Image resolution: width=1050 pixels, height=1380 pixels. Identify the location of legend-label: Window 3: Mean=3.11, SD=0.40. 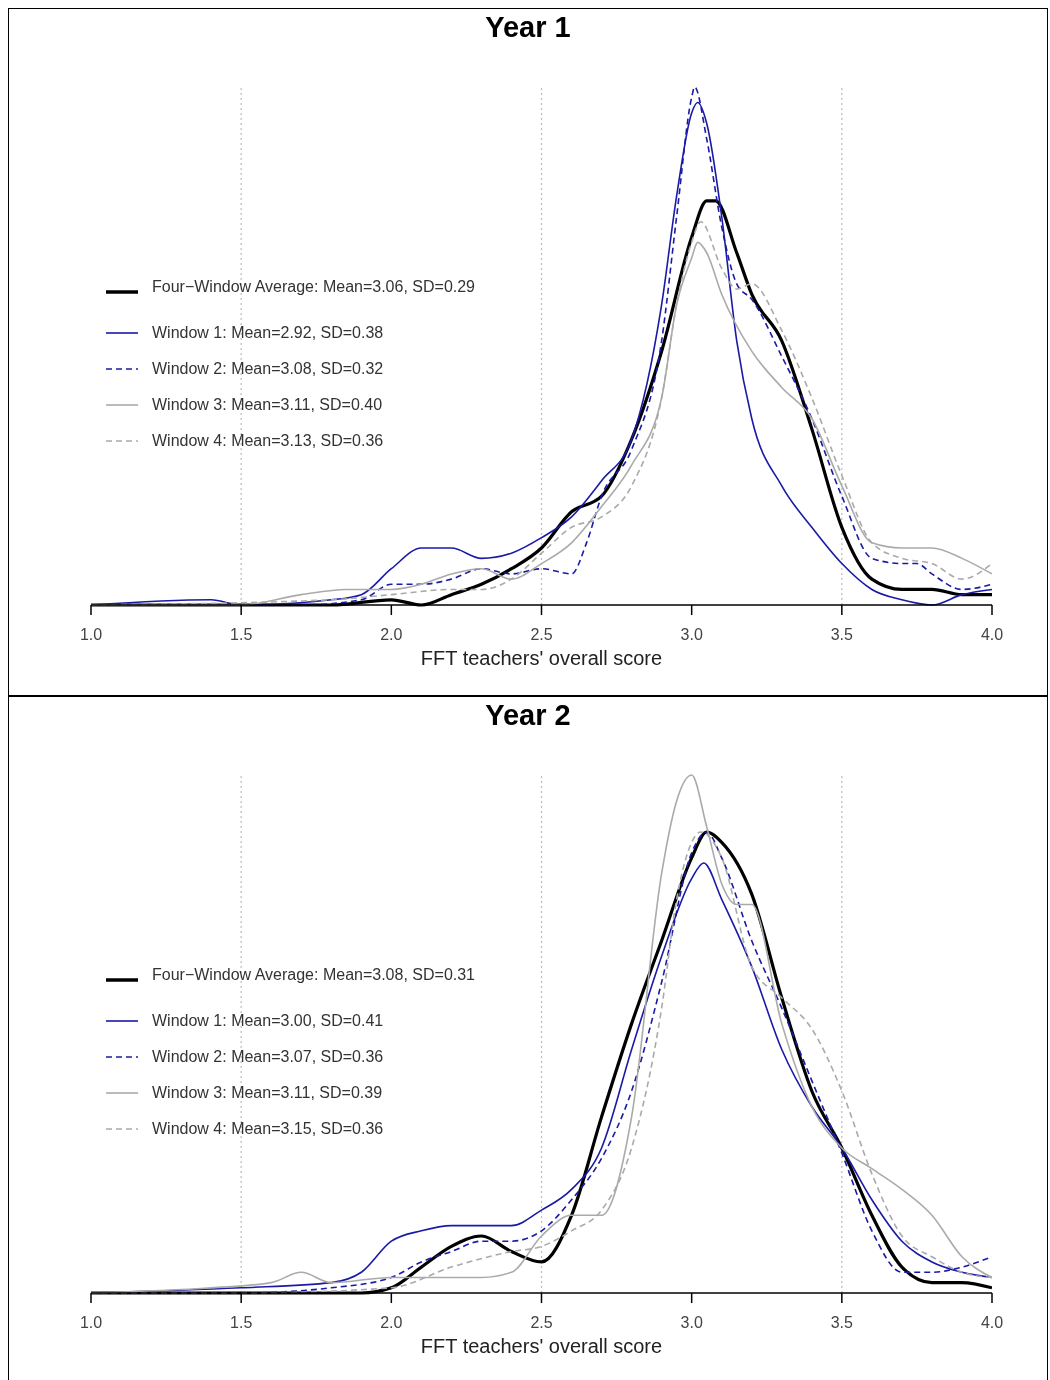
(267, 405).